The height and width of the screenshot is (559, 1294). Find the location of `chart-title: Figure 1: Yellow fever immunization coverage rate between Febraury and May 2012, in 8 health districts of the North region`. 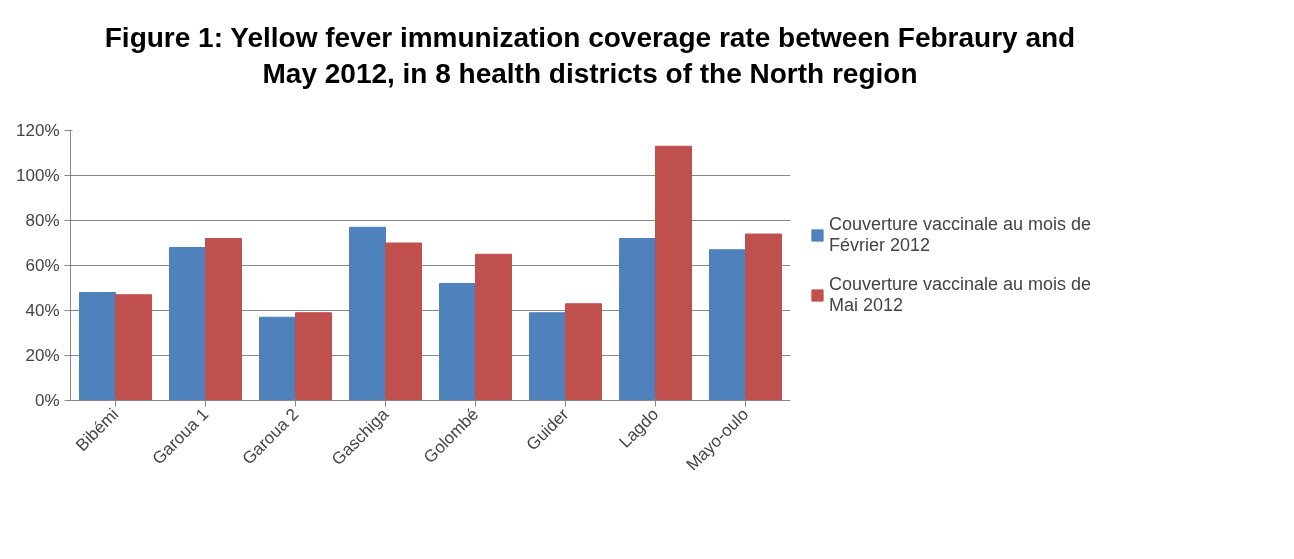

chart-title: Figure 1: Yellow fever immunization coverage rate between Febraury and May 2012, in 8 health districts of the North region is located at coordinates (590, 56).